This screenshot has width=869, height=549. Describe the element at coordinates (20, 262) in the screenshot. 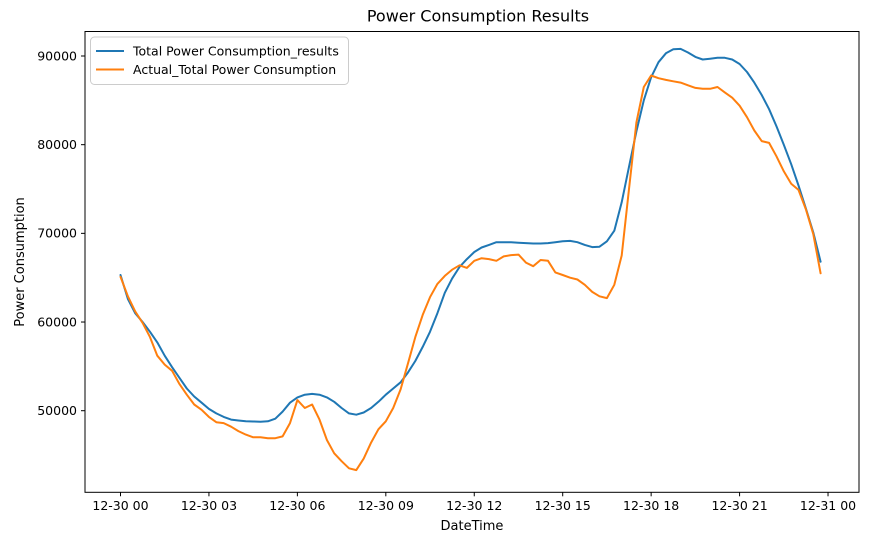

I see `y-axis-label: Power Consumption` at that location.